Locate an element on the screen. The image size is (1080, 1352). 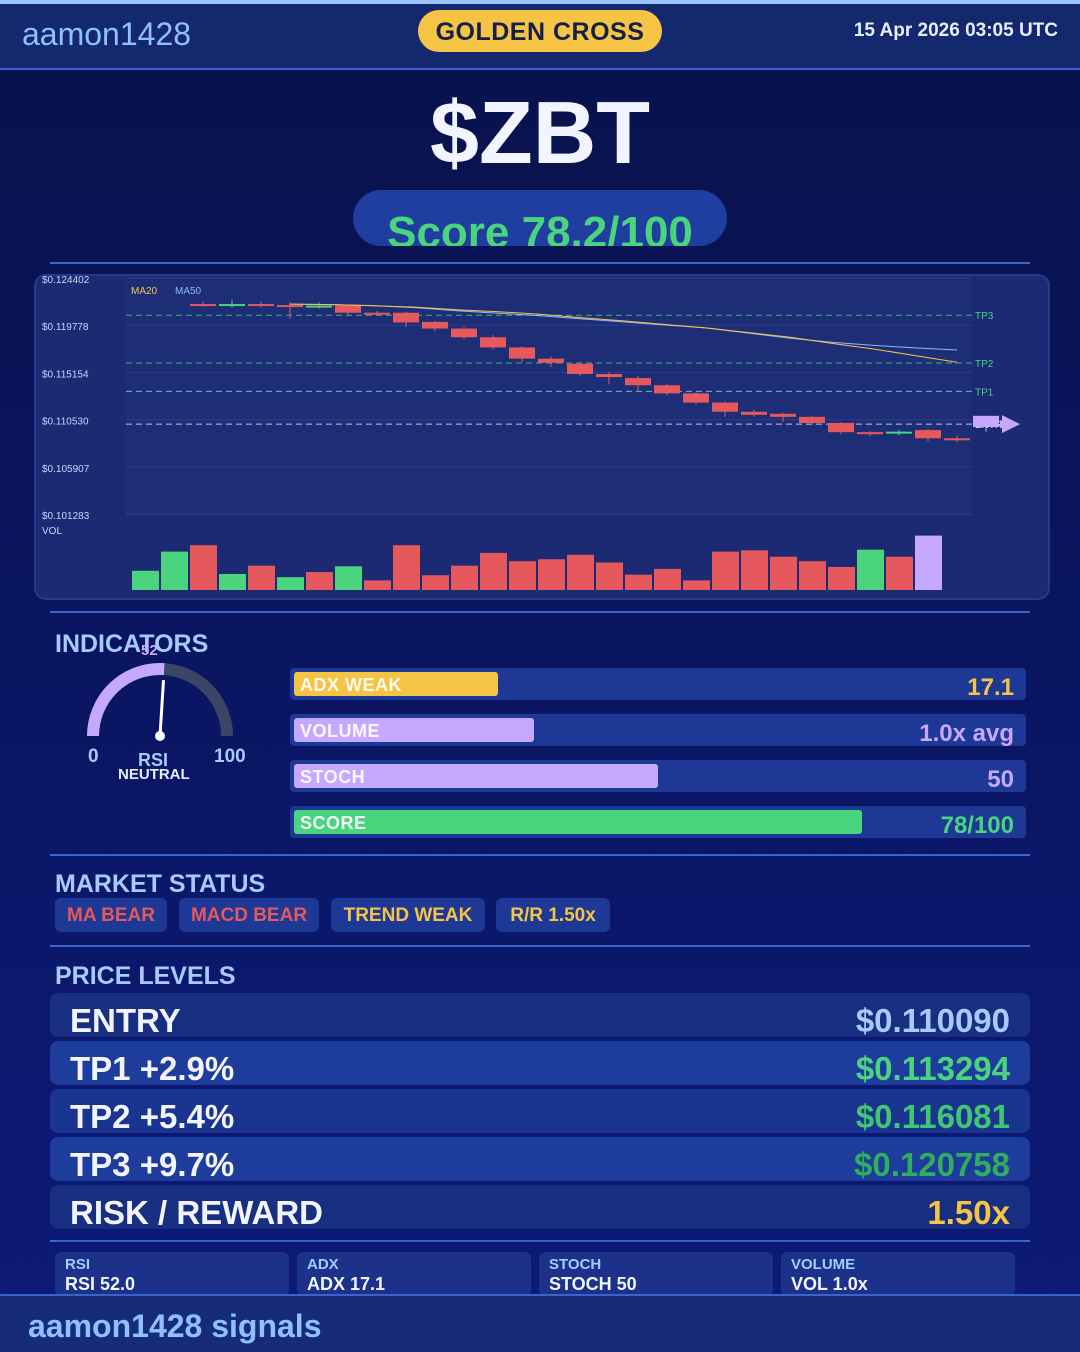
rsi-needle is located at coordinates (161, 708).